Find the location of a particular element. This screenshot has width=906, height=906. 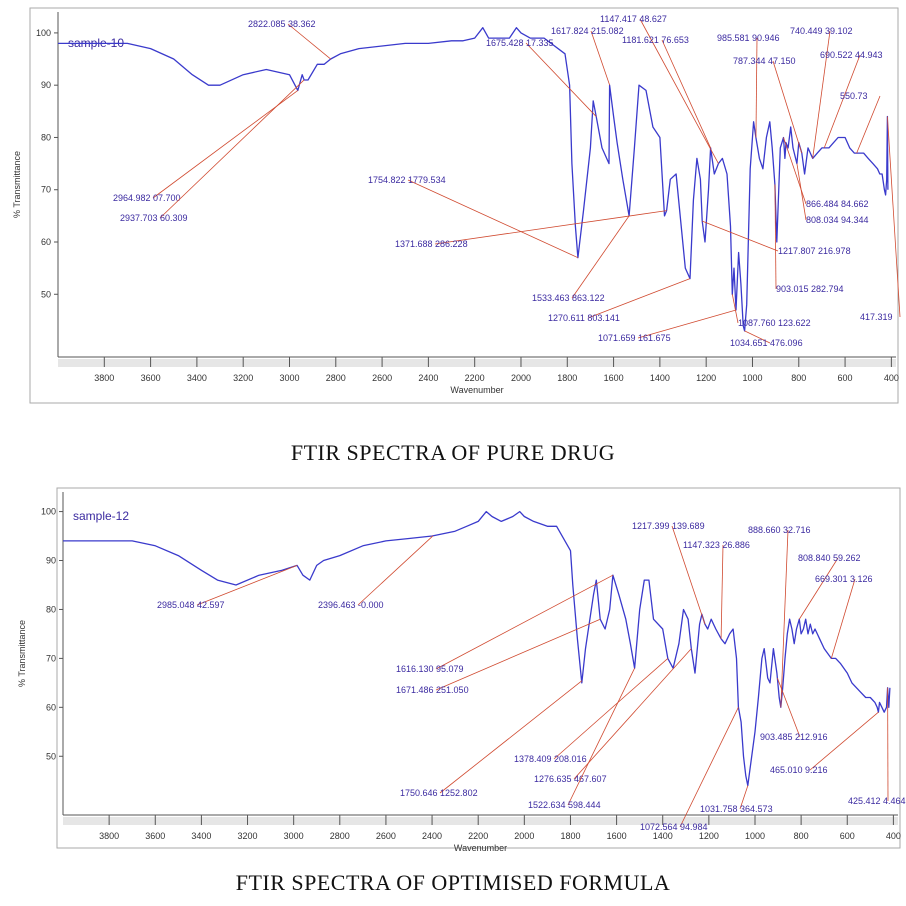

caption-optimised-formula: FTIR SPECTRA OF OPTIMISED FORMULA is located at coordinates (453, 882).